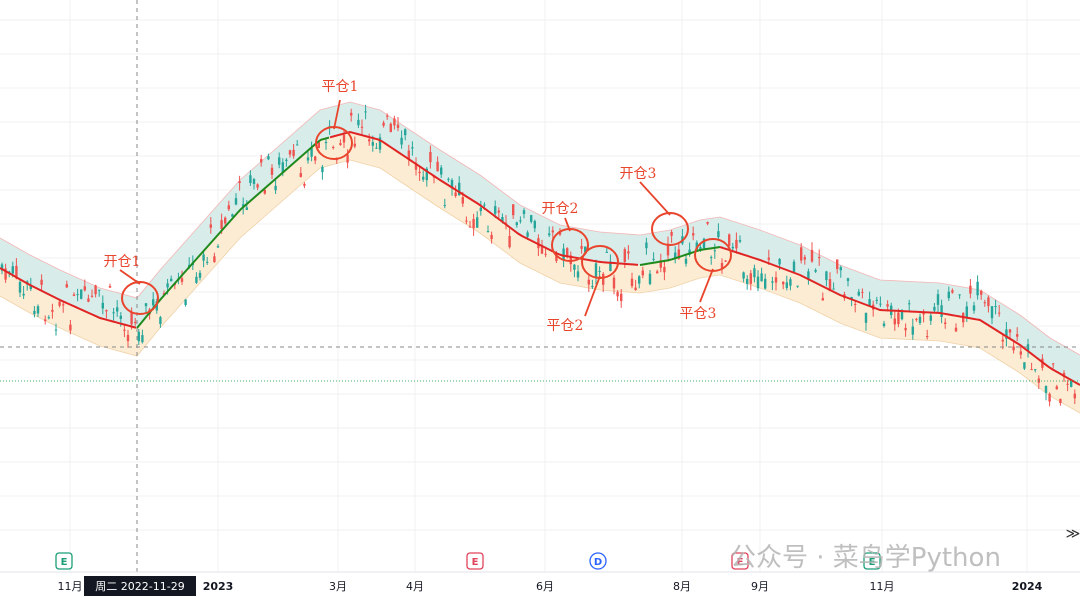  What do you see at coordinates (218, 586) in the screenshot?
I see `x-tick-label: 2023` at bounding box center [218, 586].